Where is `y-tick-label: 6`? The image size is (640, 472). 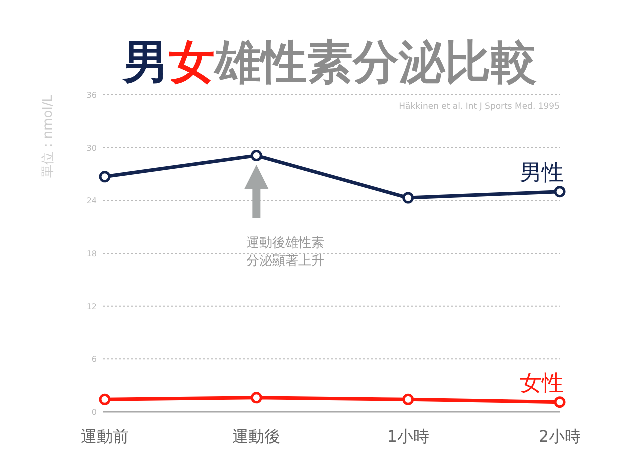 y-tick-label: 6 is located at coordinates (94, 359).